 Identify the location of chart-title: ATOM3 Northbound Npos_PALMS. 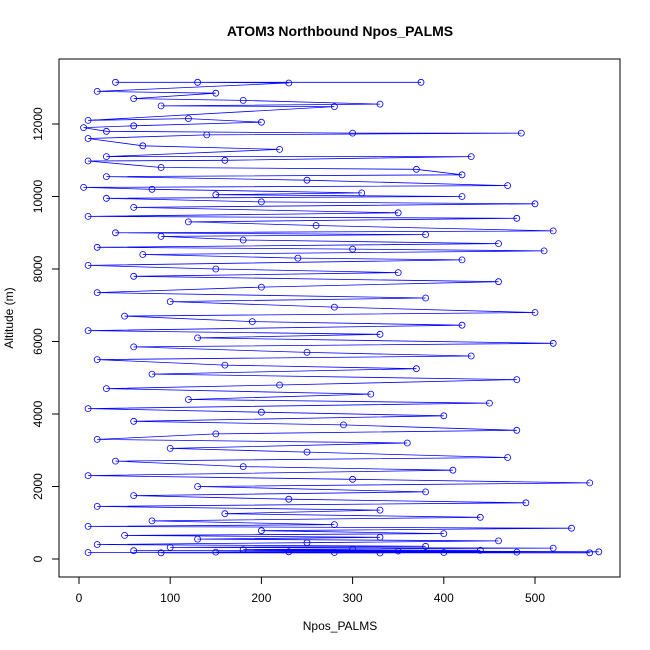
(340, 31).